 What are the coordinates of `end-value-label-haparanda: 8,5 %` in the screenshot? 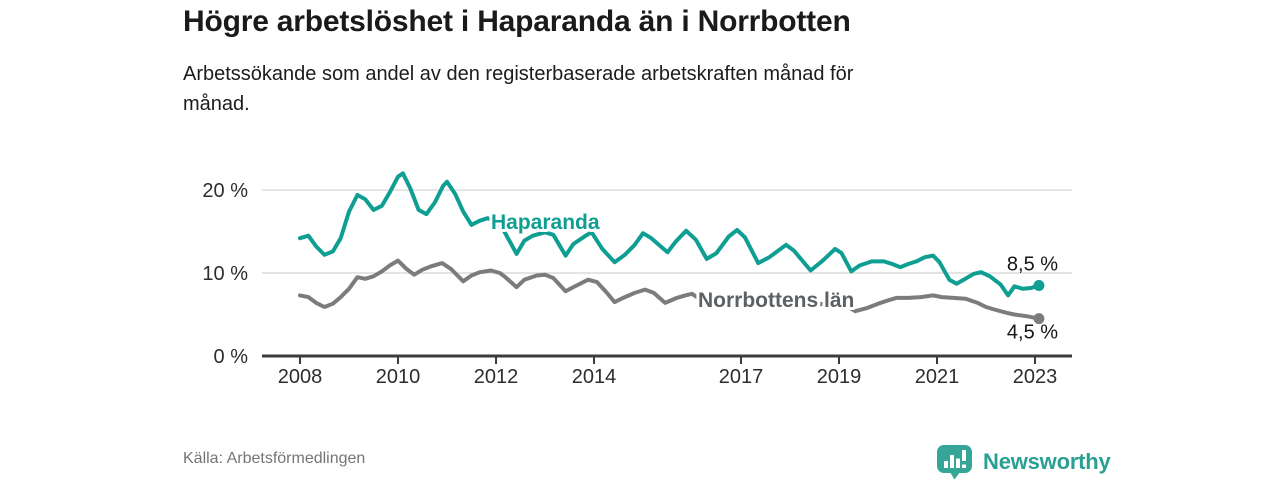 It's located at (1032, 264).